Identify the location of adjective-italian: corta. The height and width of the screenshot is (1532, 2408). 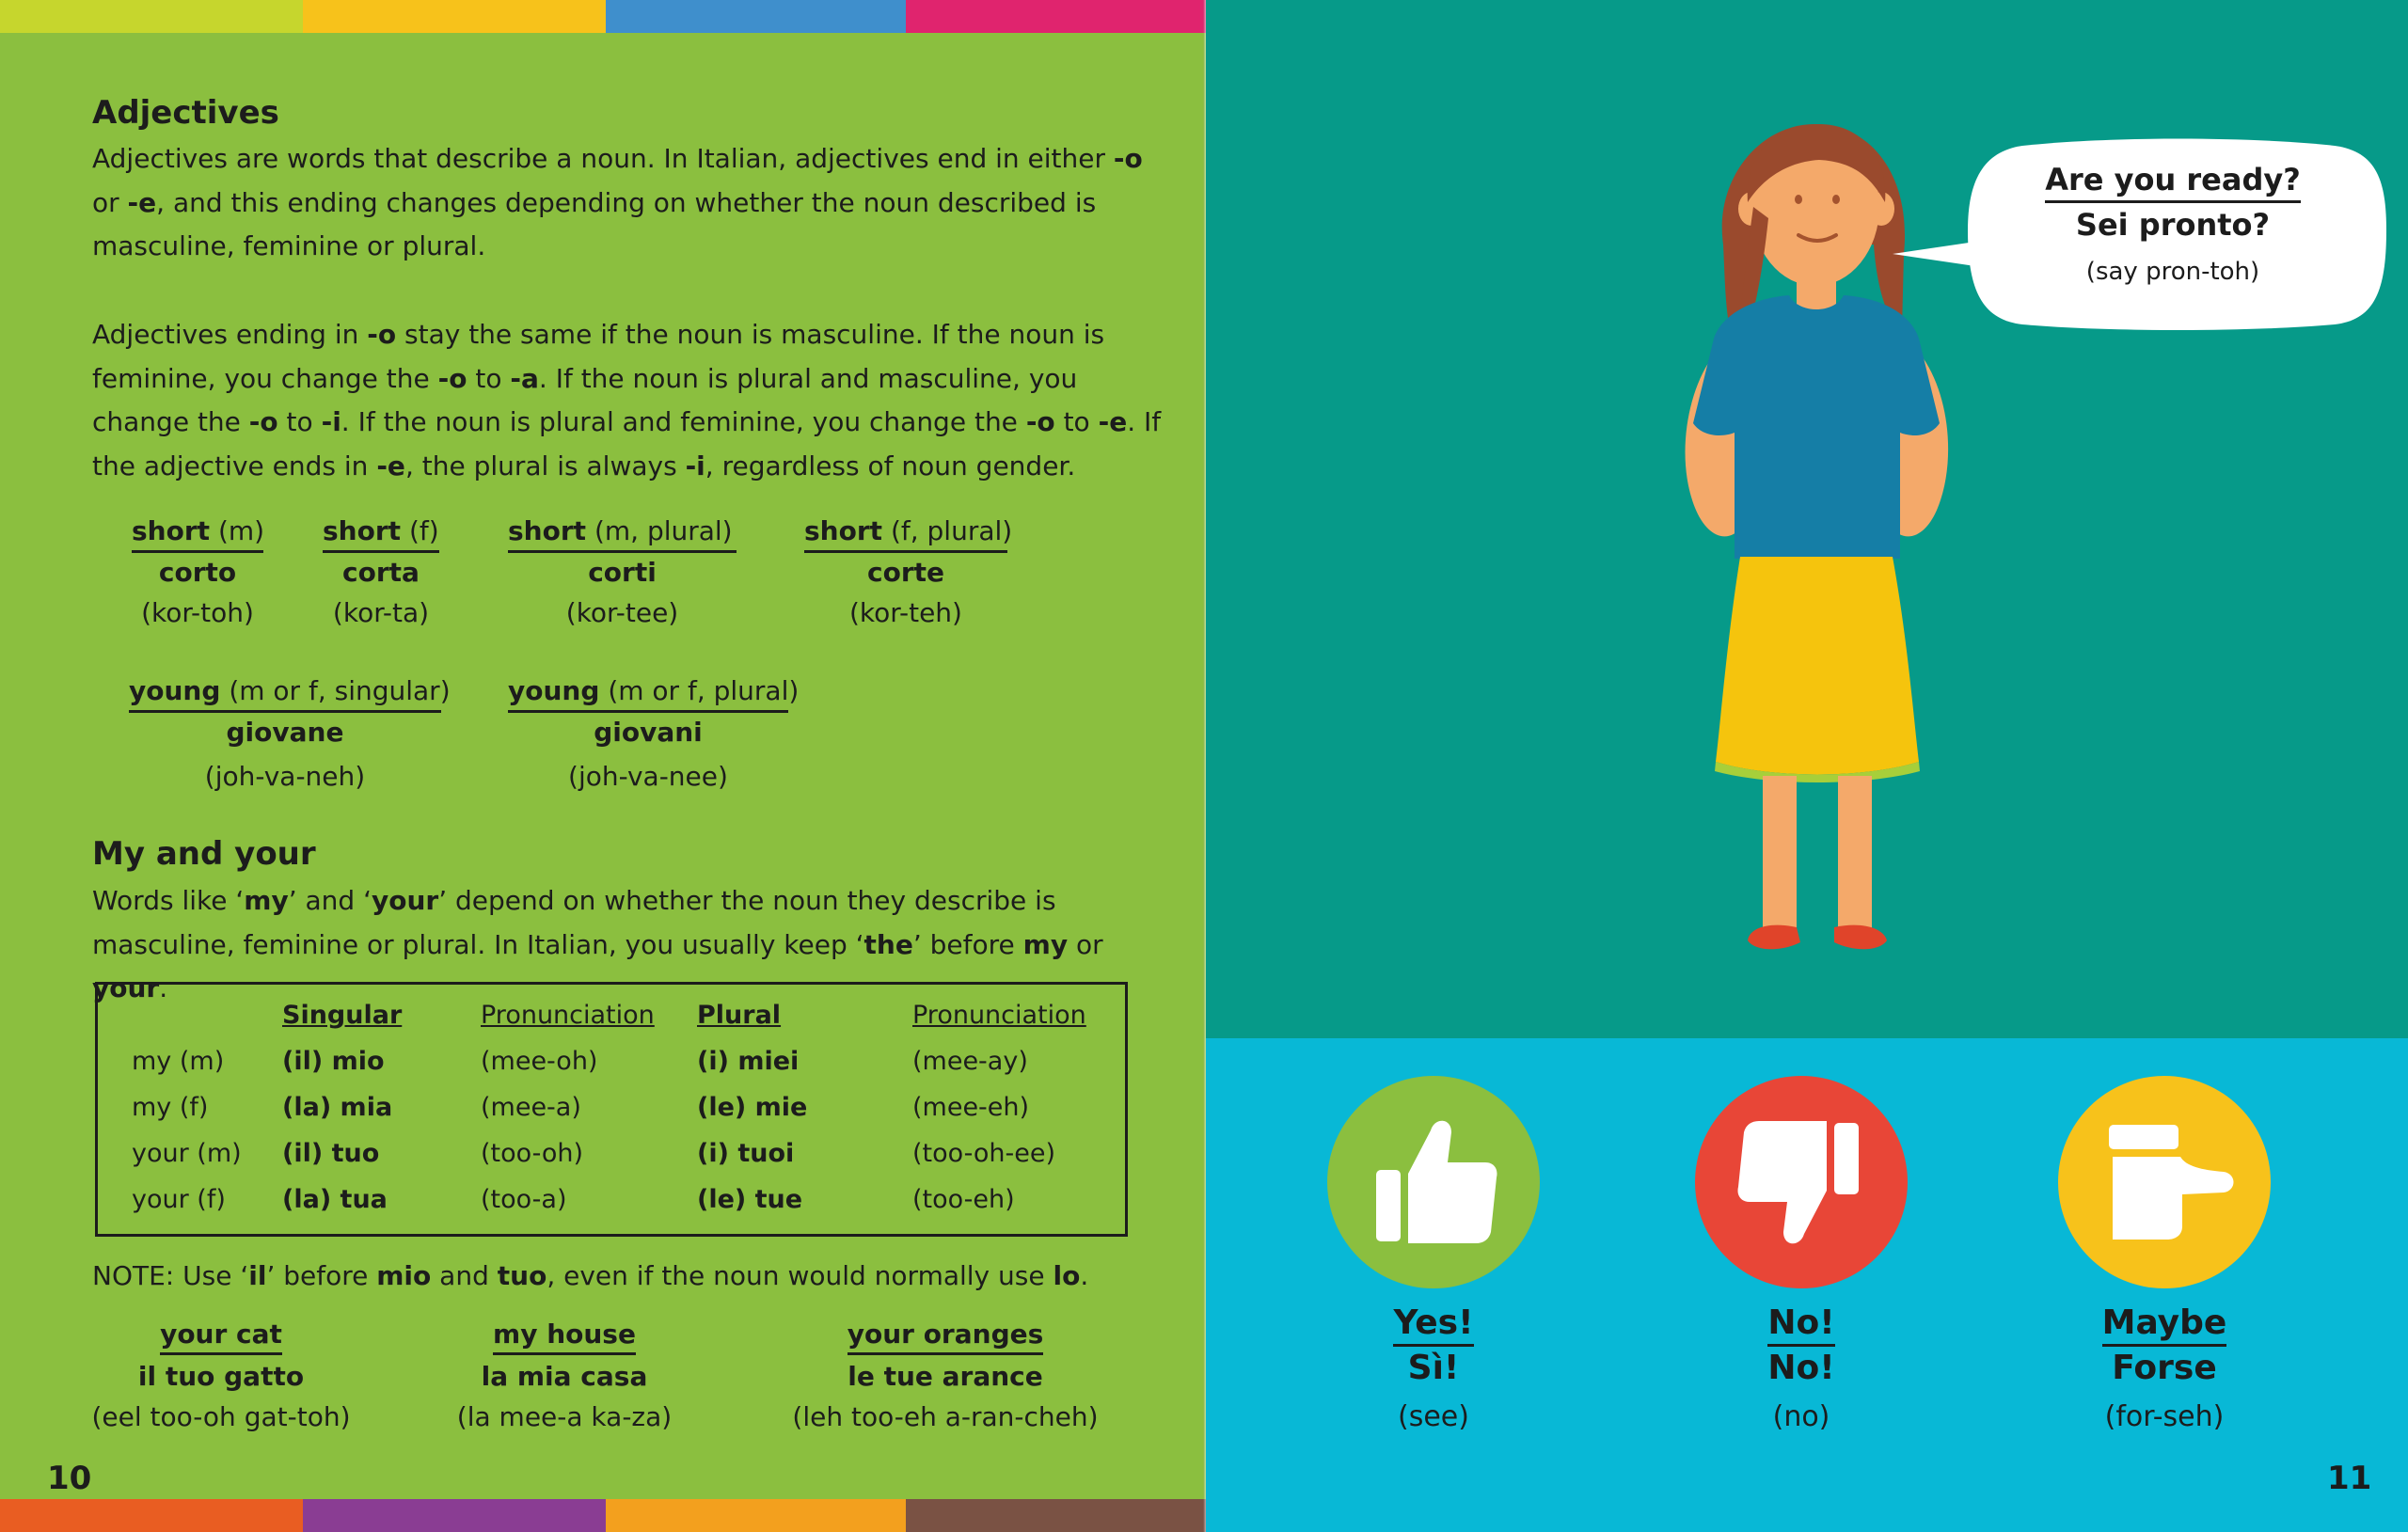
(381, 573).